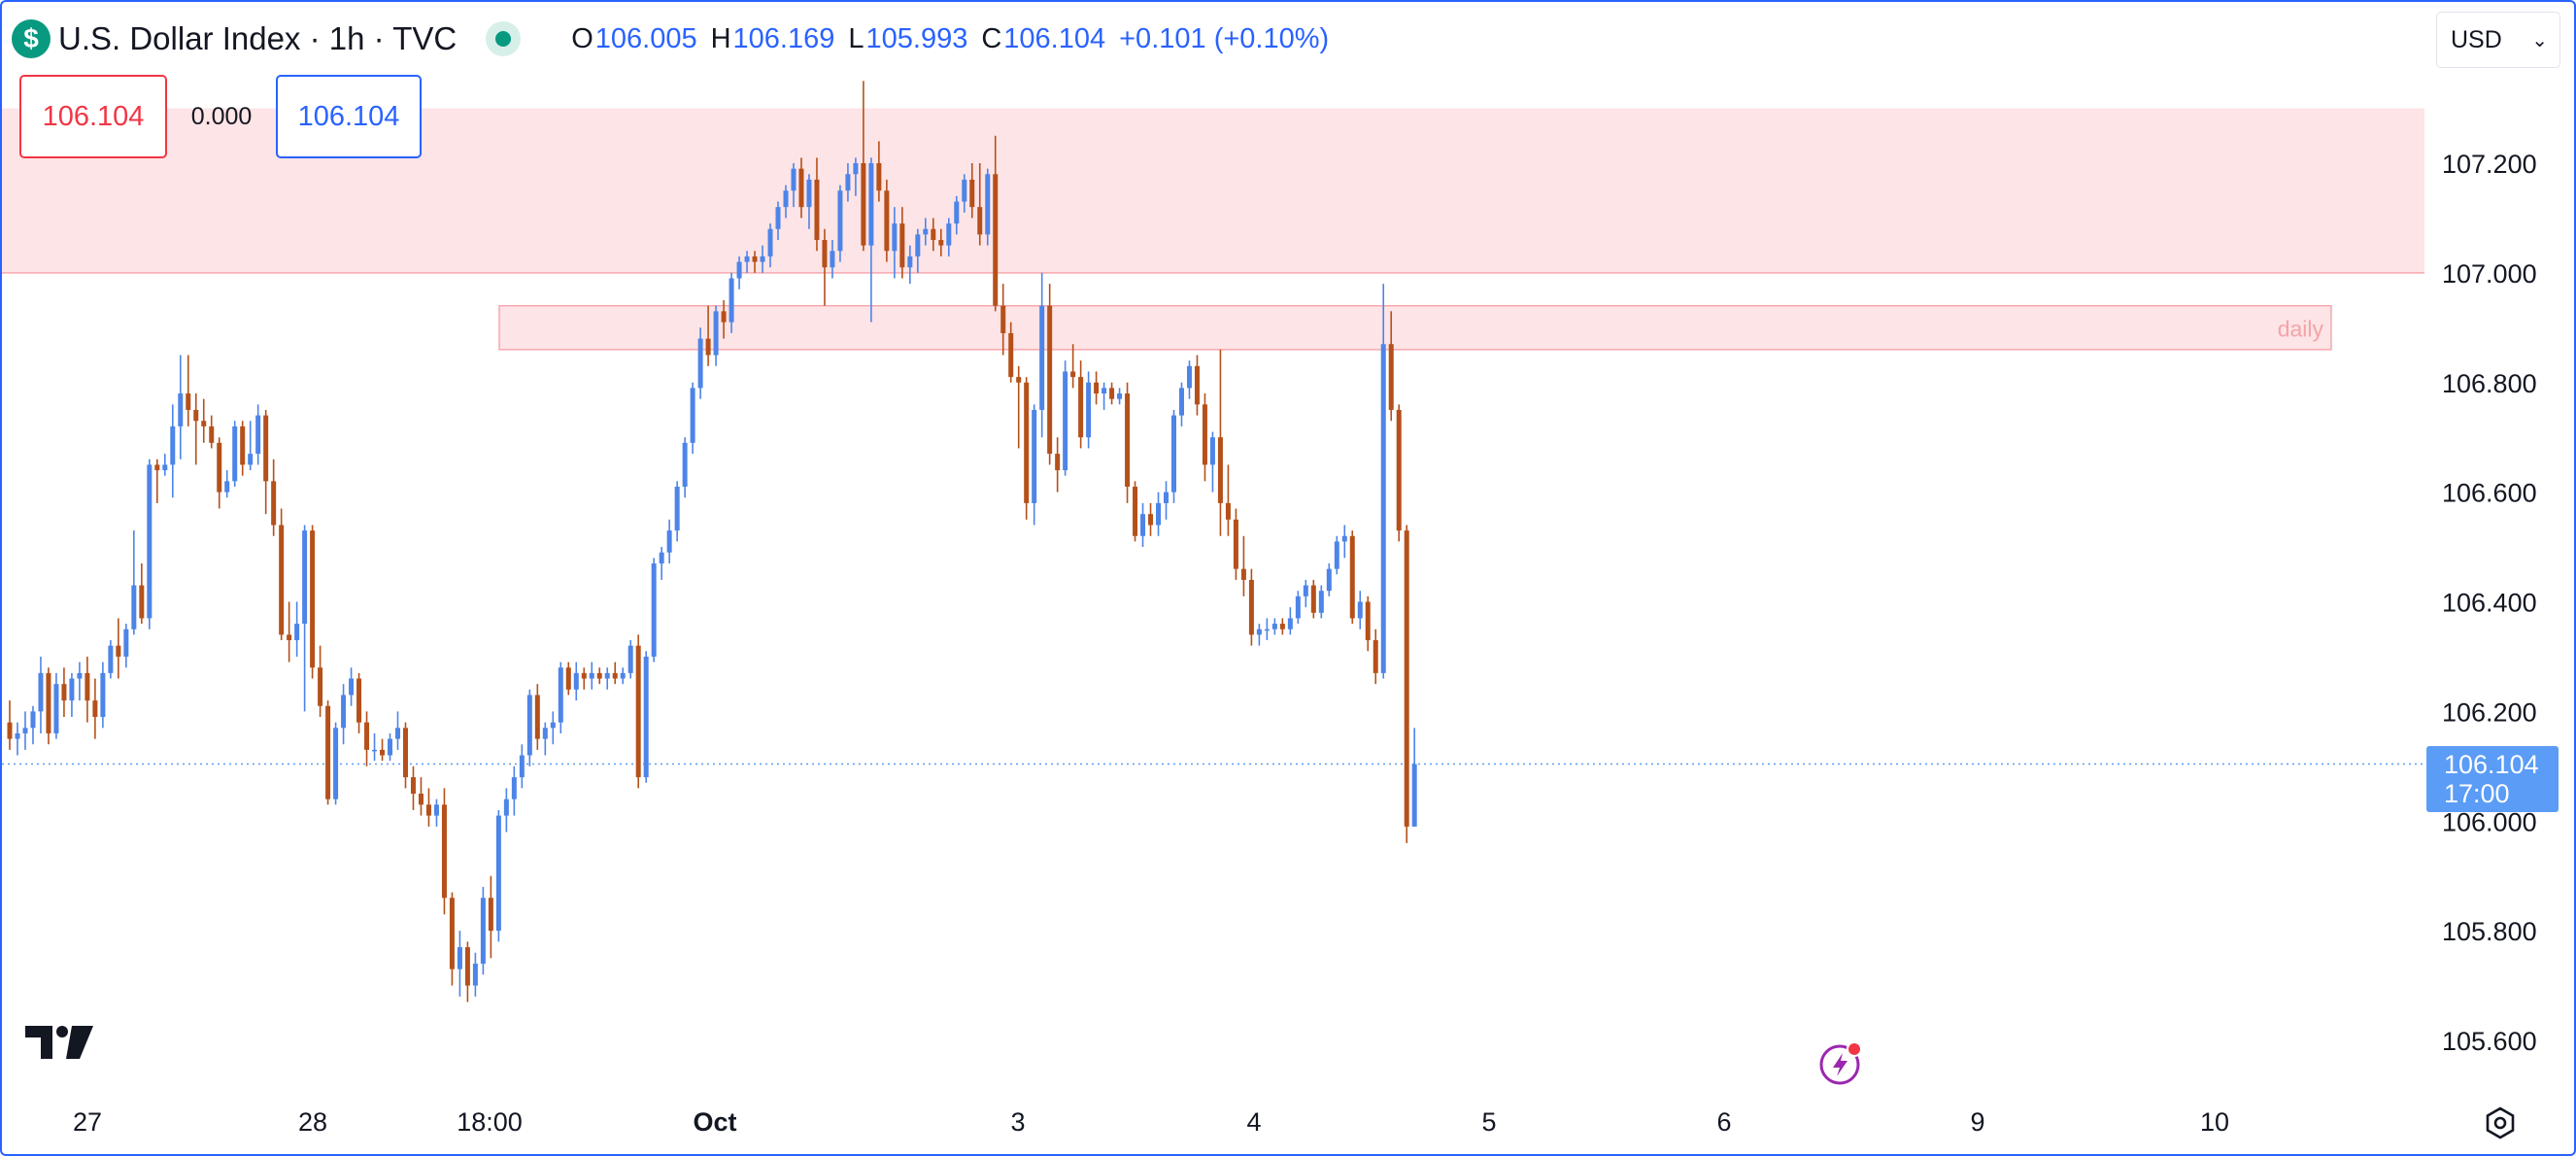 The height and width of the screenshot is (1156, 2576). What do you see at coordinates (991, 38) in the screenshot?
I see `close-label: C` at bounding box center [991, 38].